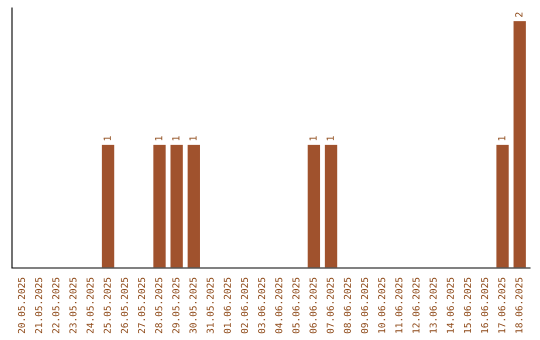 The image size is (540, 340). Describe the element at coordinates (158, 306) in the screenshot. I see `x-tick-label: 28.05.2025` at that location.